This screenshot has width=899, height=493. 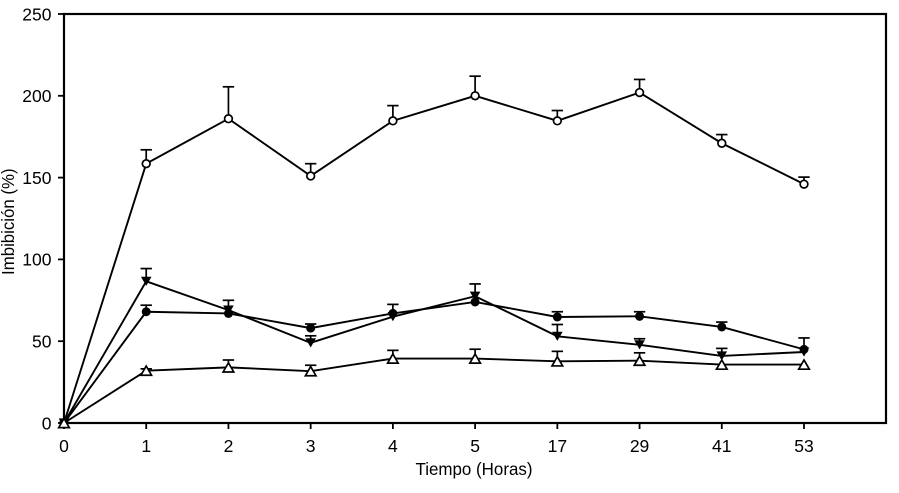 What do you see at coordinates (9, 221) in the screenshot?
I see `svg-text: Imbibición (%)` at bounding box center [9, 221].